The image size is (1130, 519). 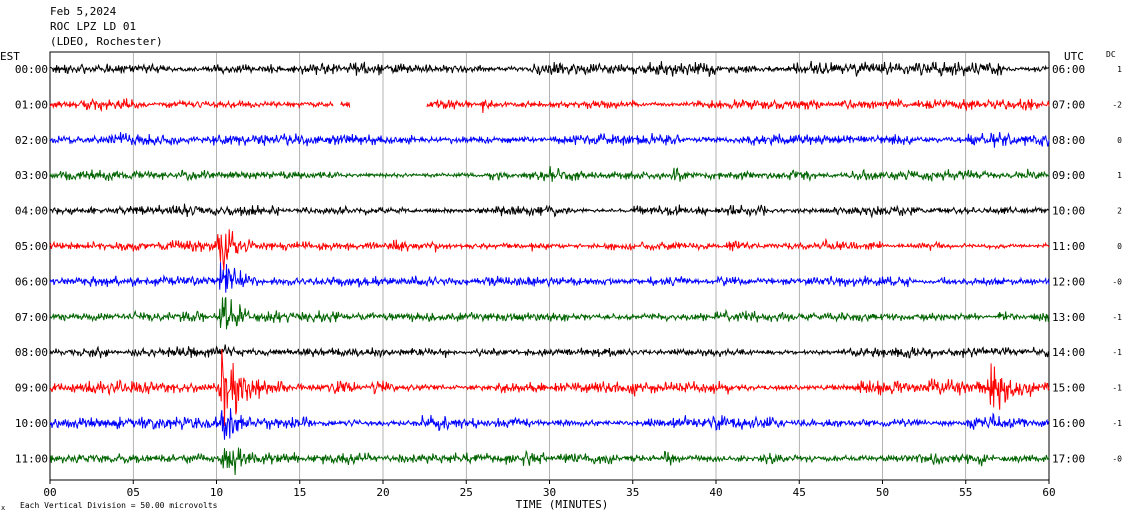 I want to click on corner-mark: x, so click(x=3, y=508).